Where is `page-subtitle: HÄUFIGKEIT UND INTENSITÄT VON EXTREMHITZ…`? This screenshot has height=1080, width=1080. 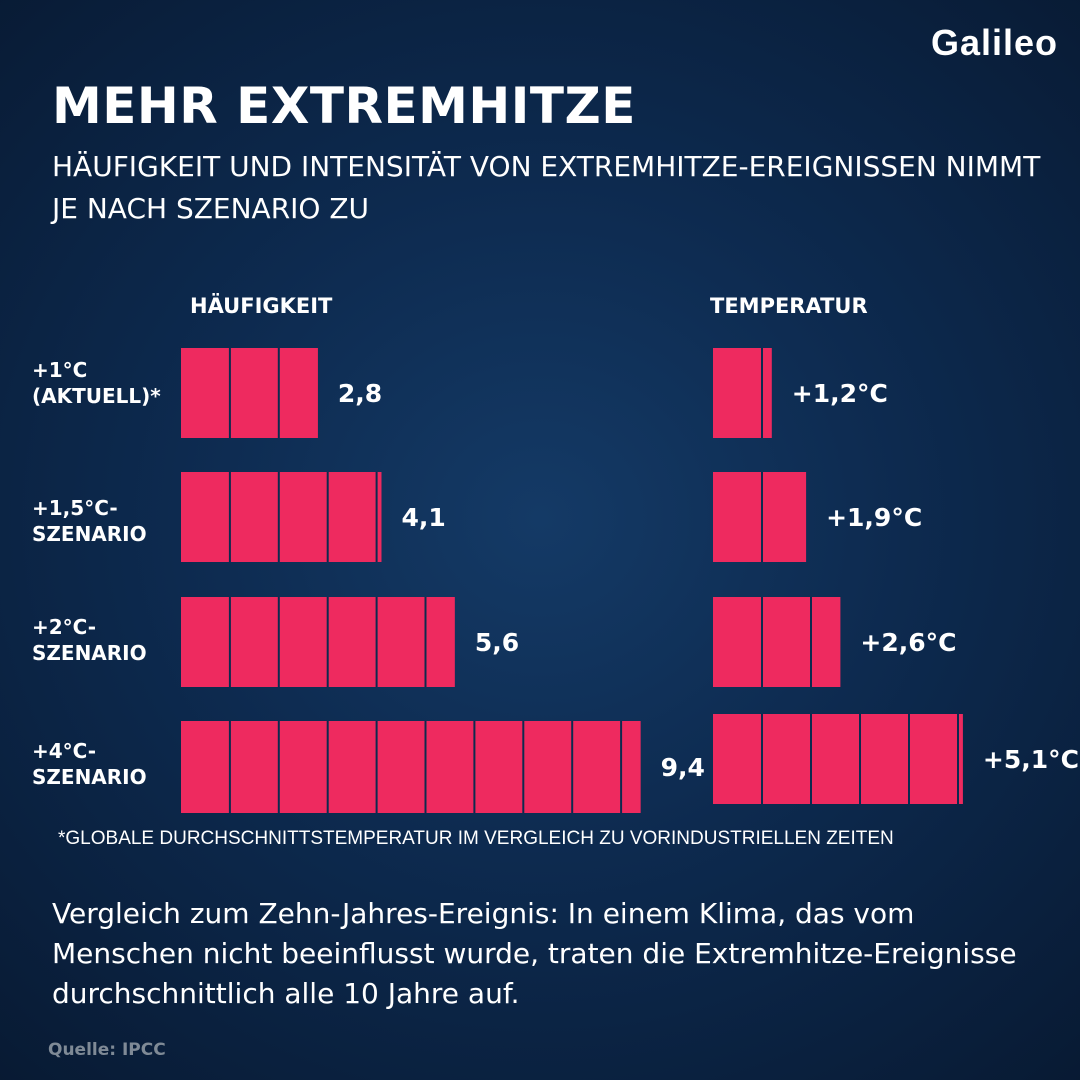 page-subtitle: HÄUFIGKEIT UND INTENSITÄT VON EXTREMHITZ… is located at coordinates (546, 187).